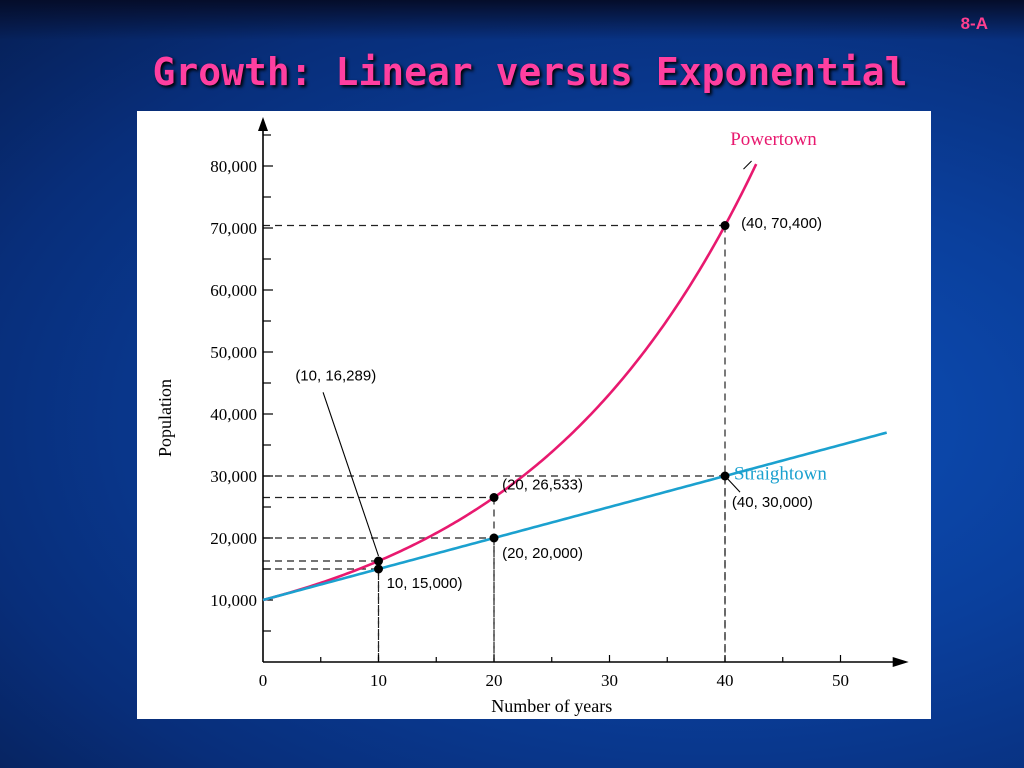  I want to click on top-band, so click(512, 20).